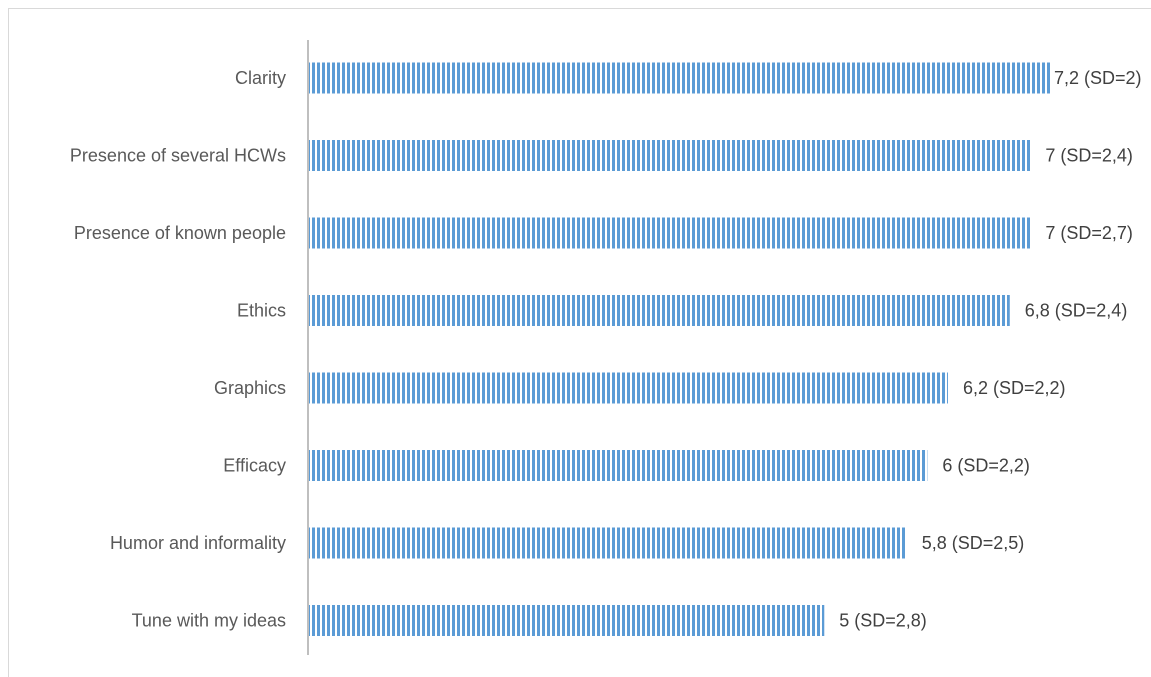 Image resolution: width=1151 pixels, height=677 pixels. Describe the element at coordinates (1014, 388) in the screenshot. I see `data-label: 6,2 (SD=2,2)` at that location.